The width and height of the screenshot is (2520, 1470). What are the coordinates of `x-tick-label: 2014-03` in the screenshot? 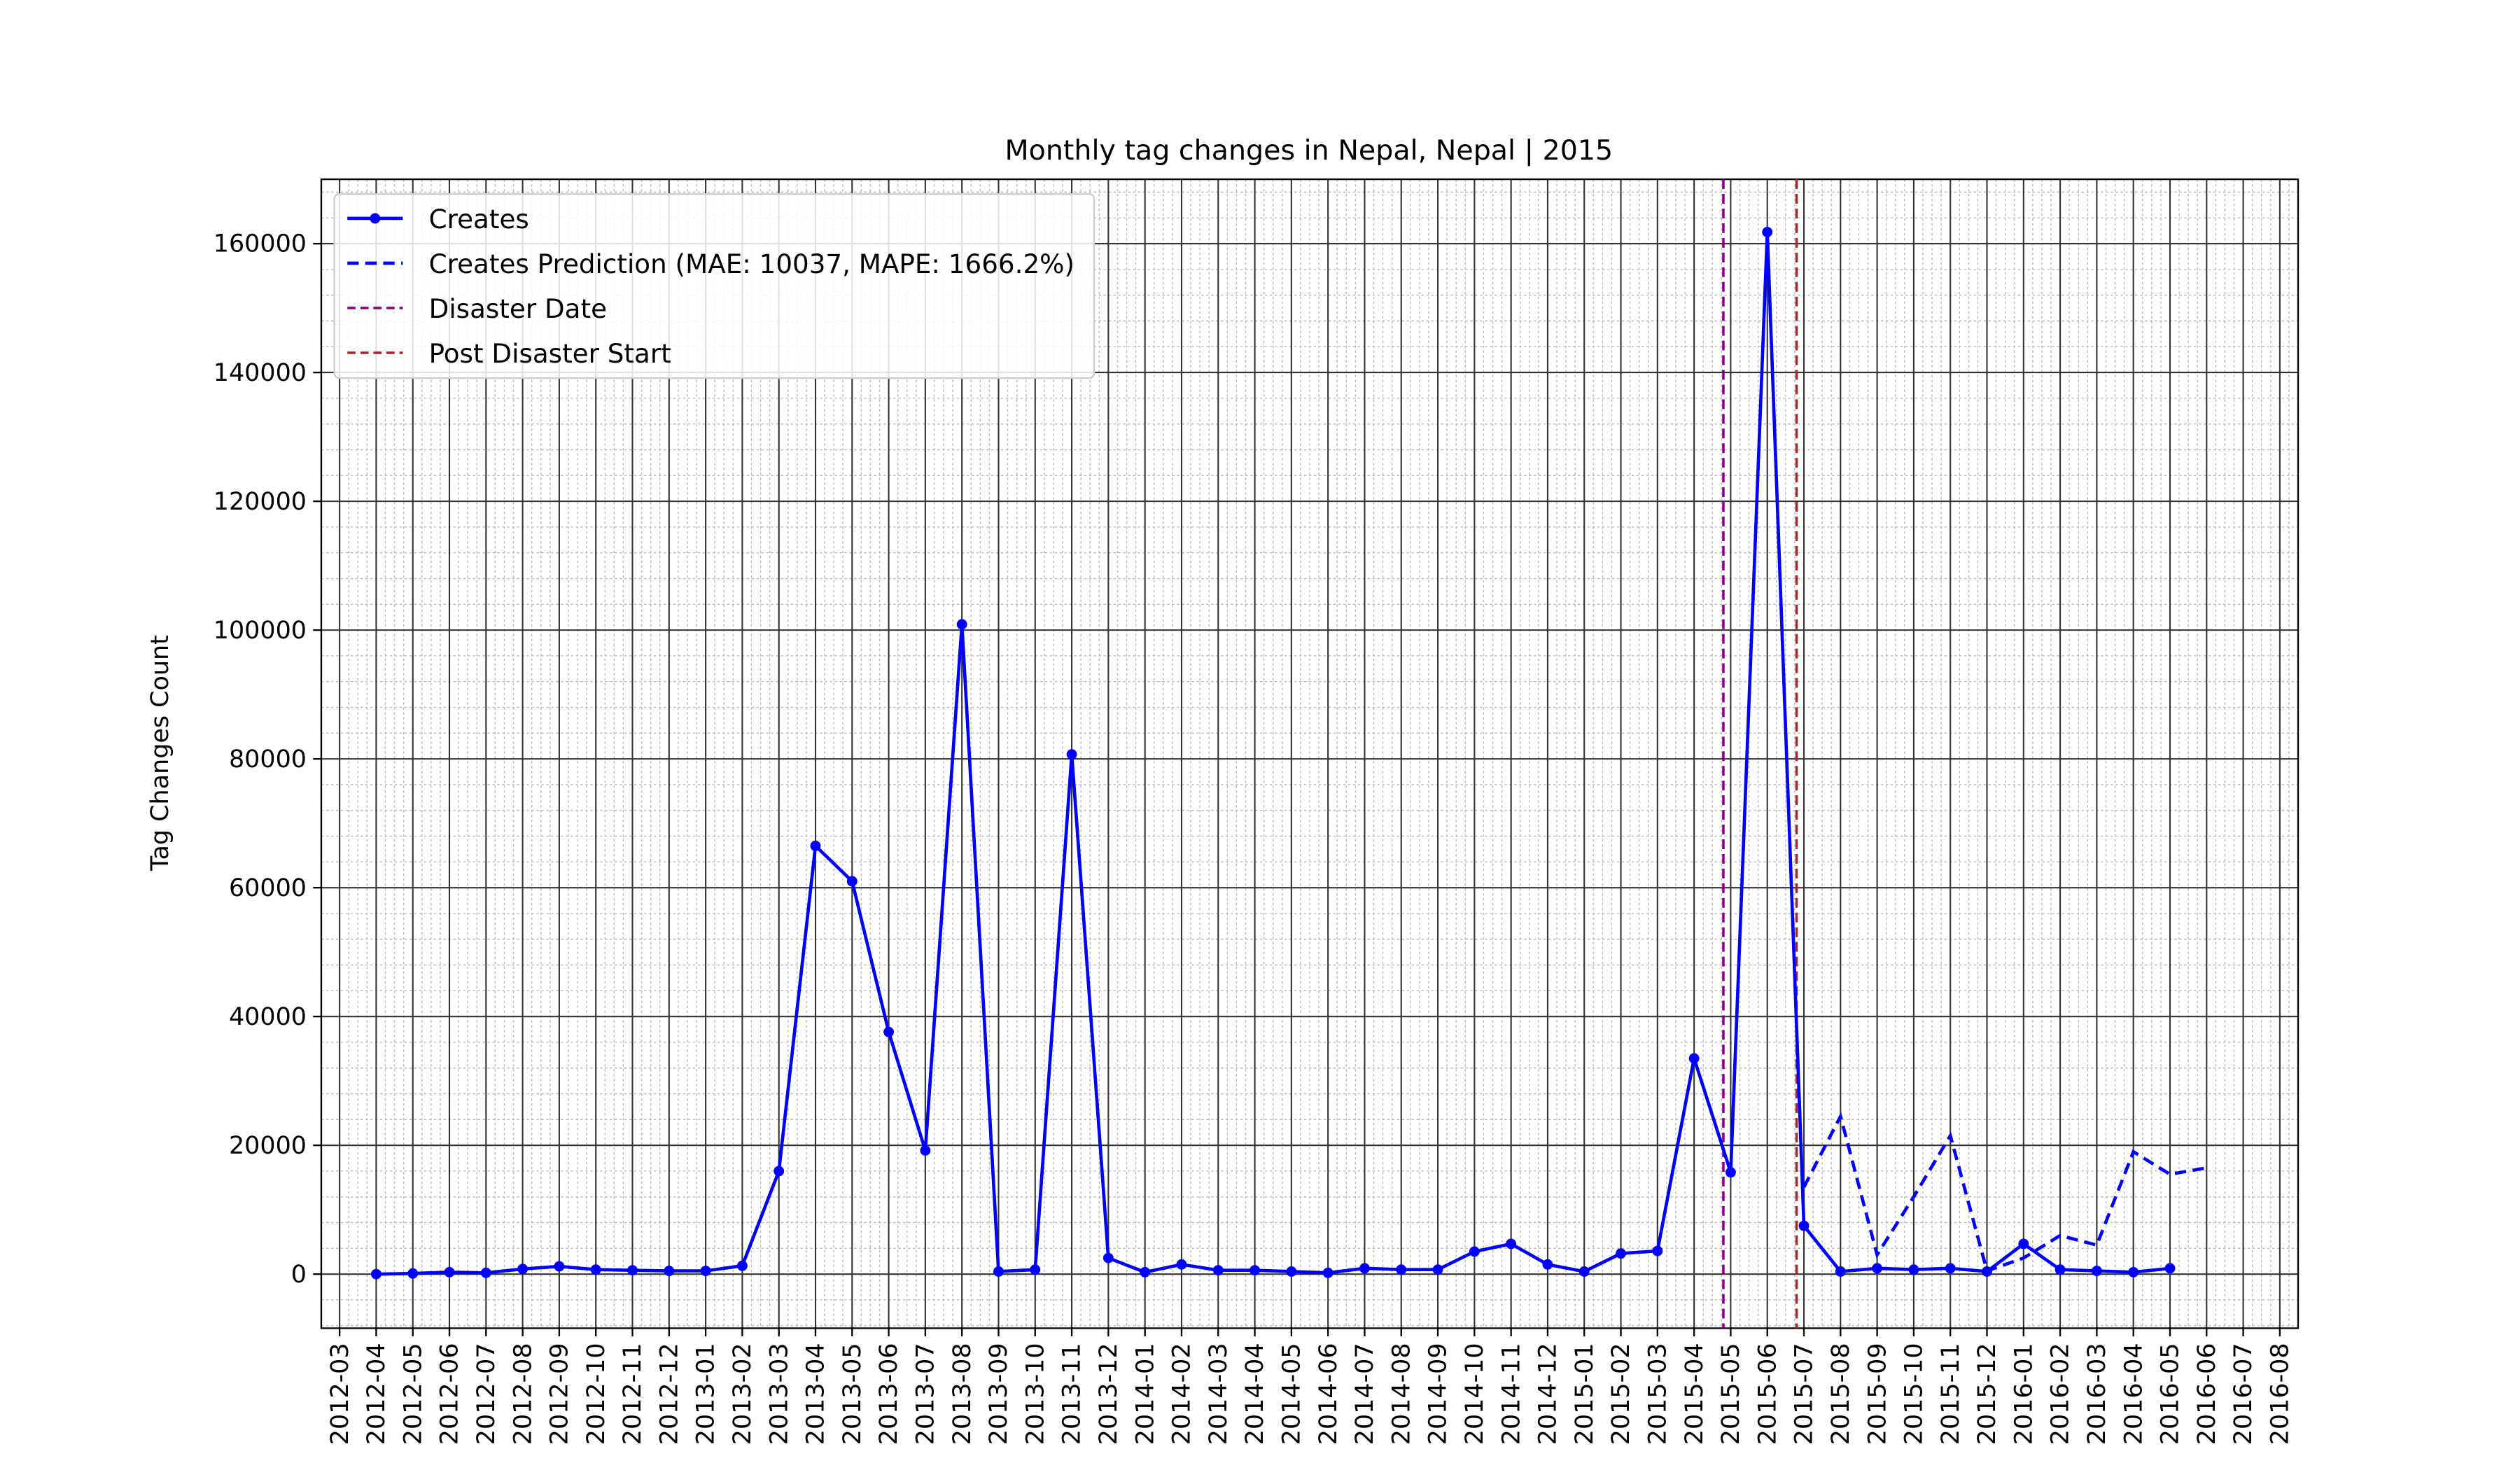 It's located at (1219, 1394).